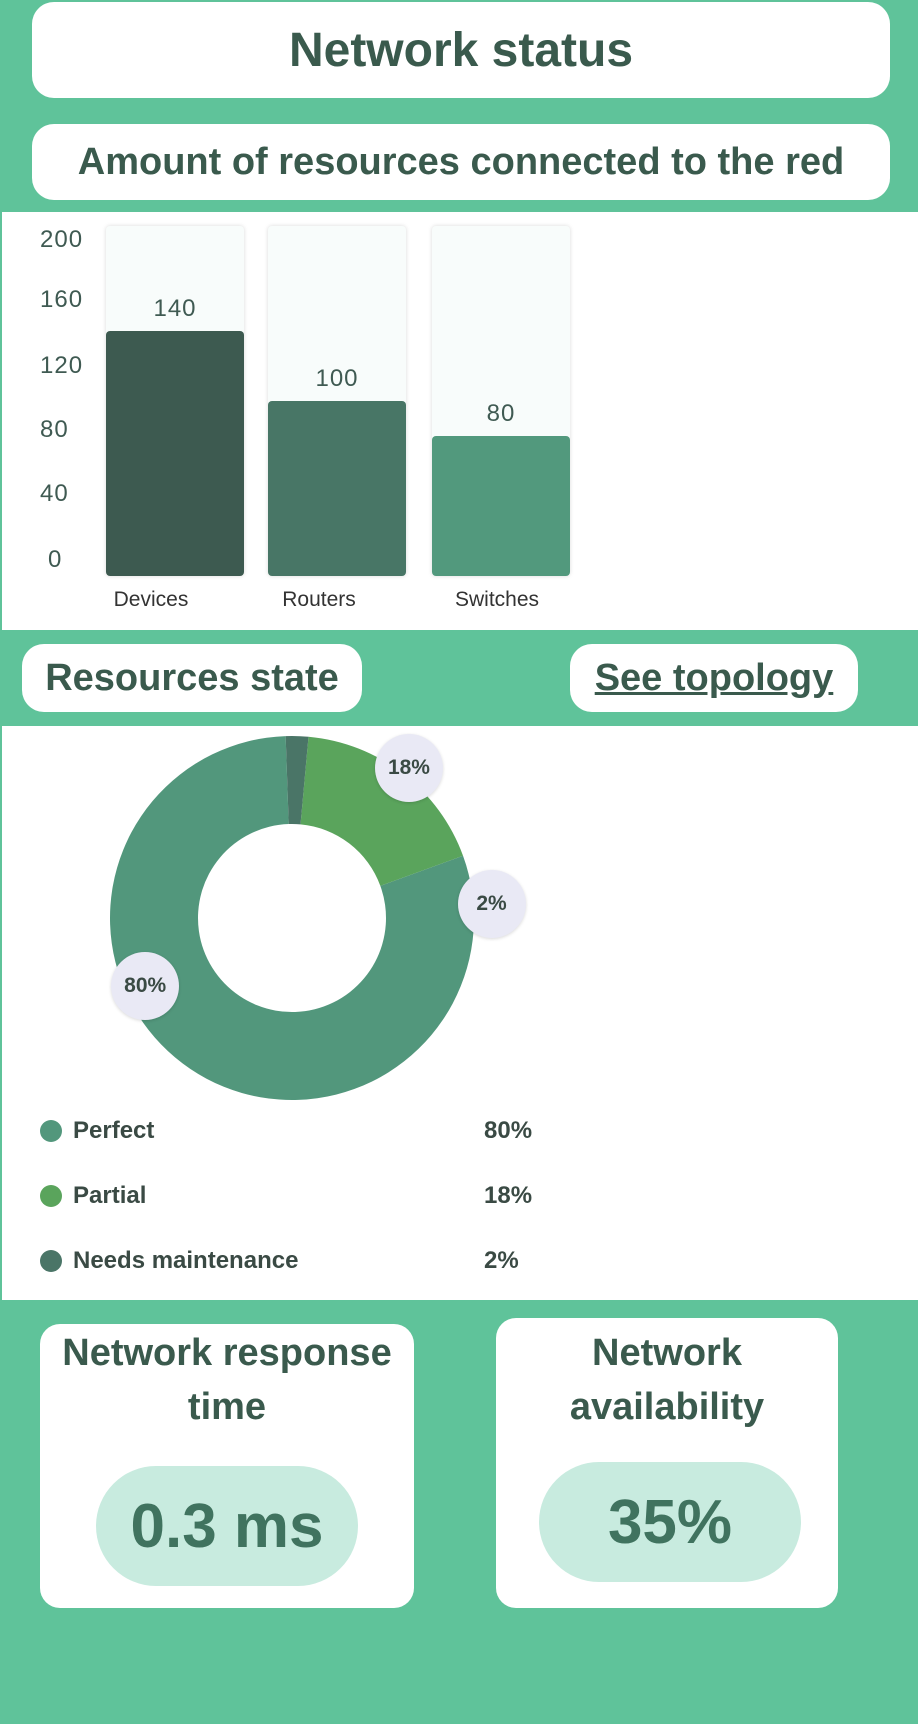  Describe the element at coordinates (54, 493) in the screenshot. I see `y-tick-label: 40` at that location.